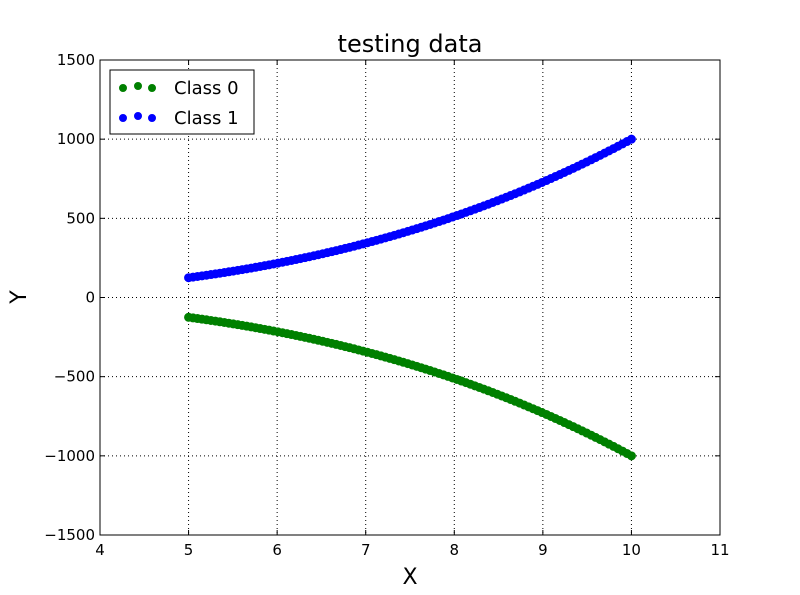 Image resolution: width=800 pixels, height=595 pixels. Describe the element at coordinates (80, 218) in the screenshot. I see `y-tick-label: 500` at that location.